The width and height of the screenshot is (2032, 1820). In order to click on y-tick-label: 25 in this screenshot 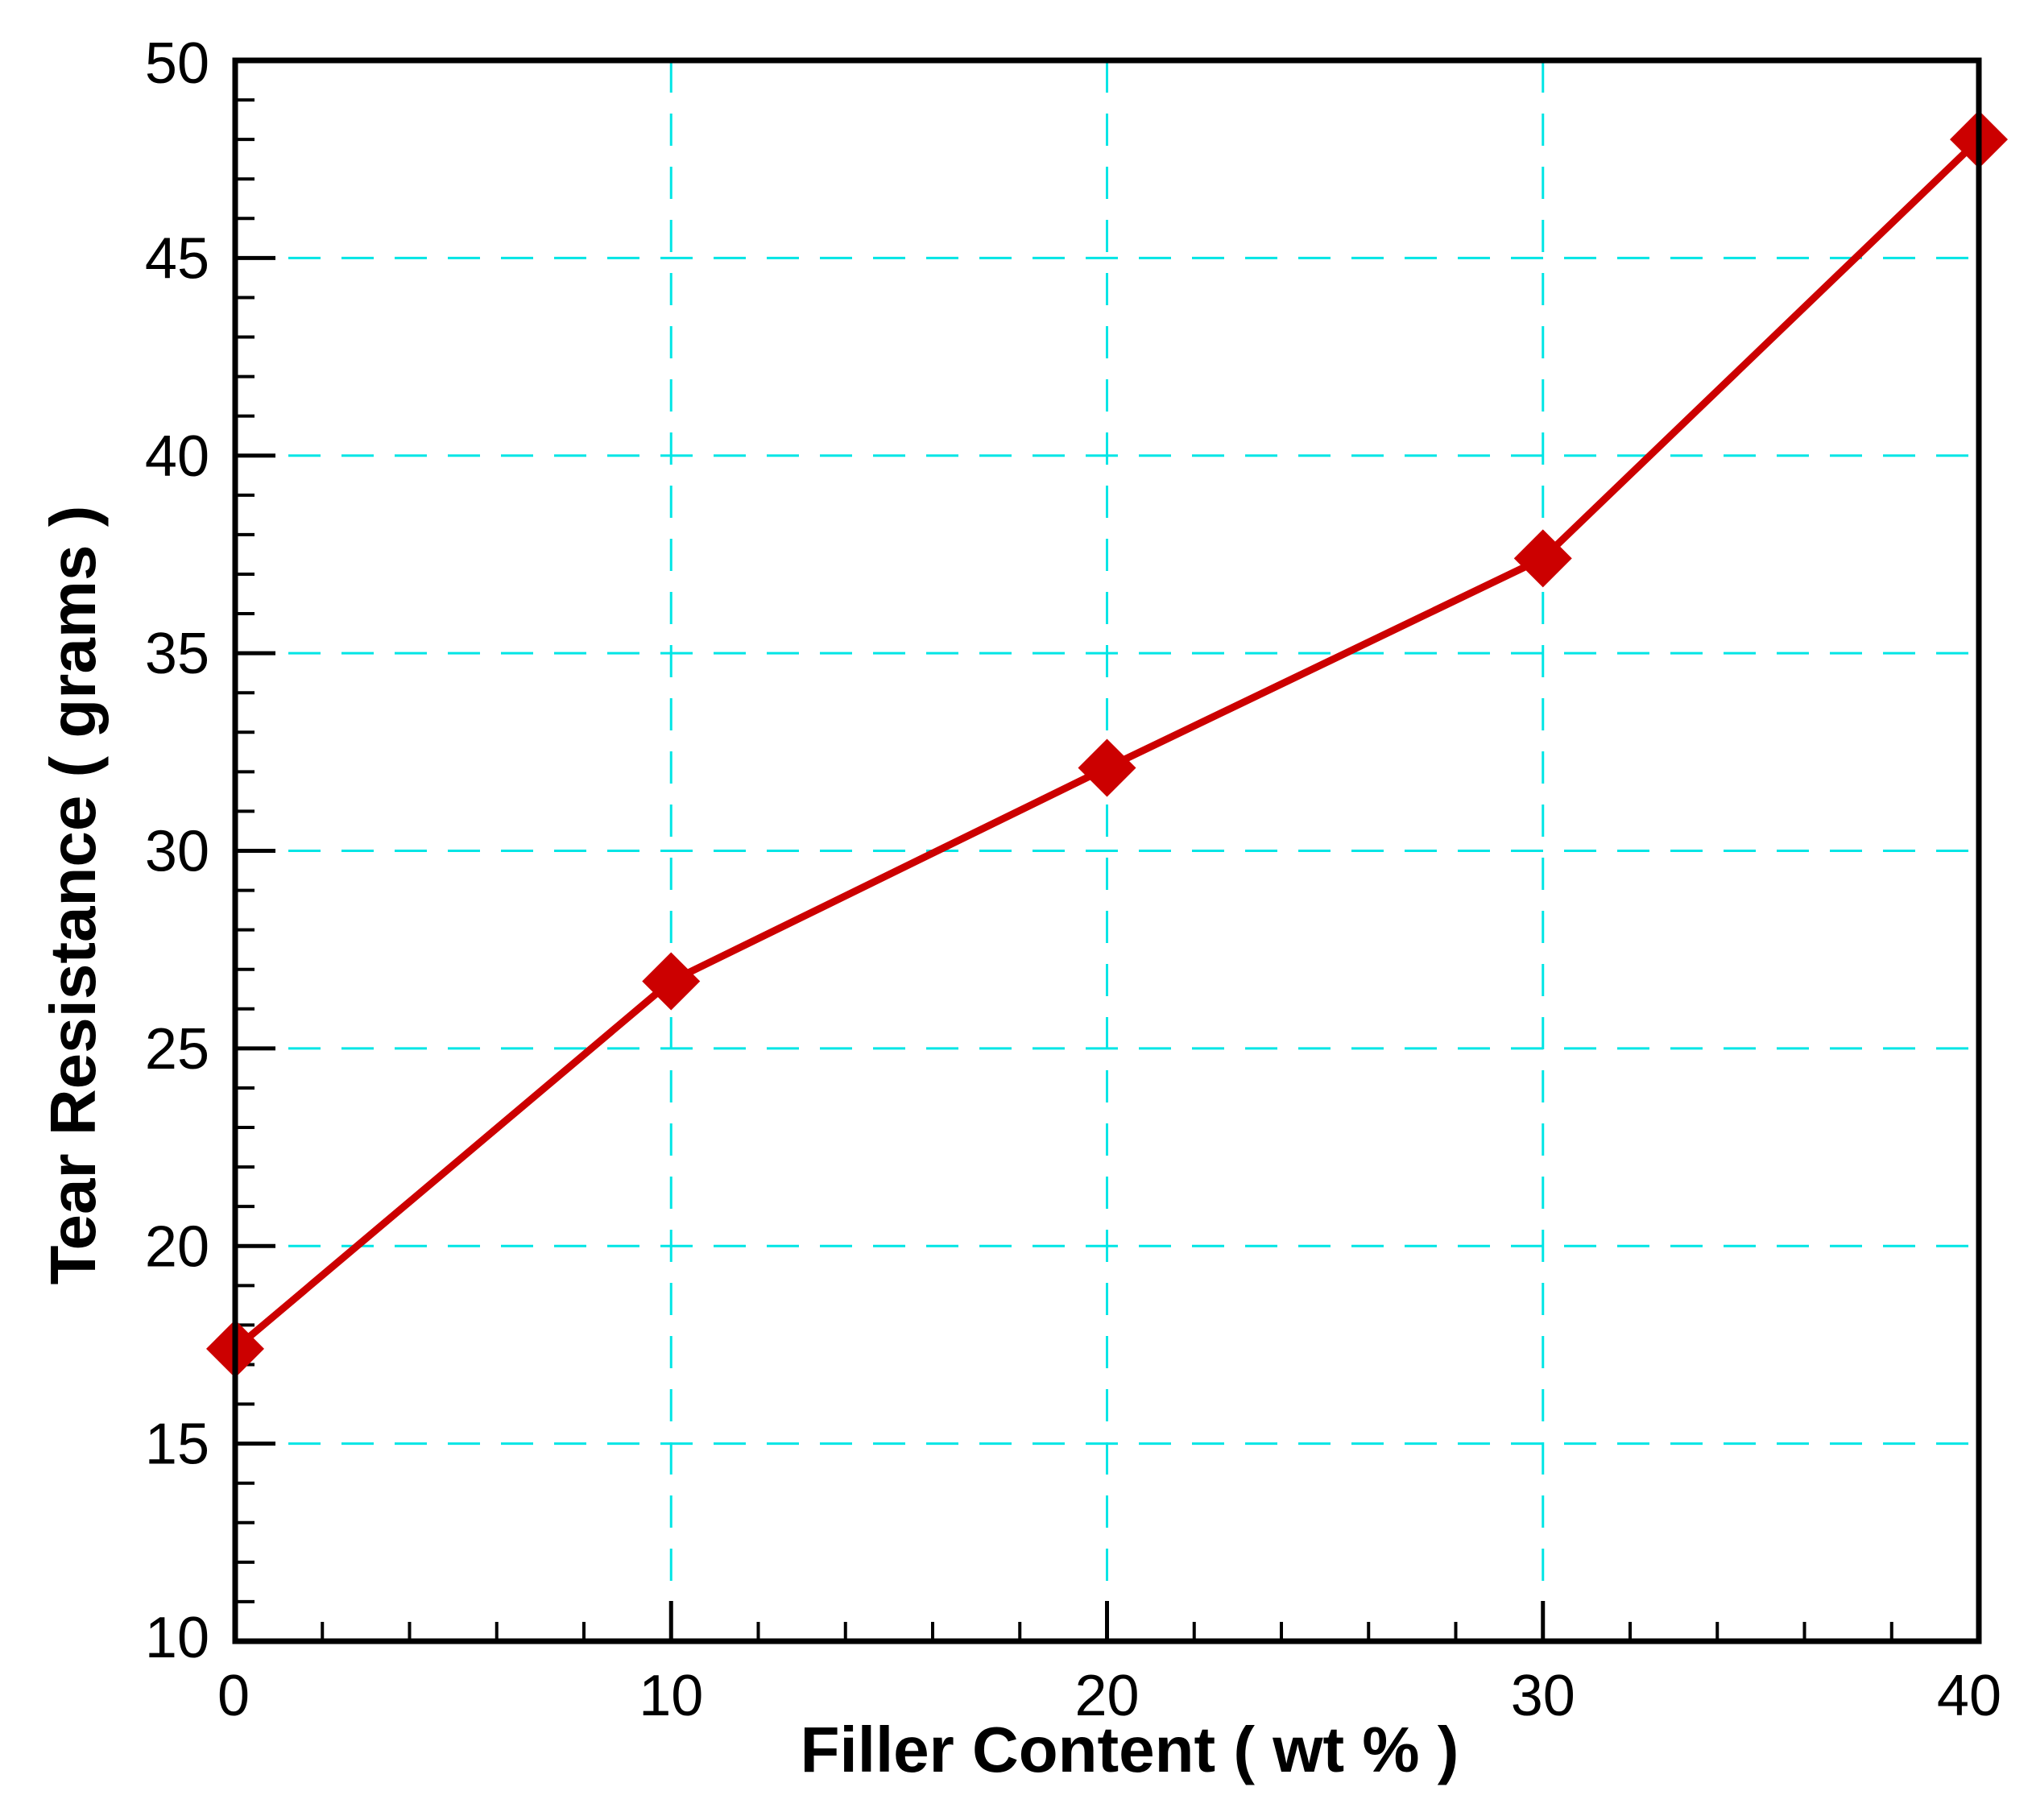, I will do `click(177, 1050)`.